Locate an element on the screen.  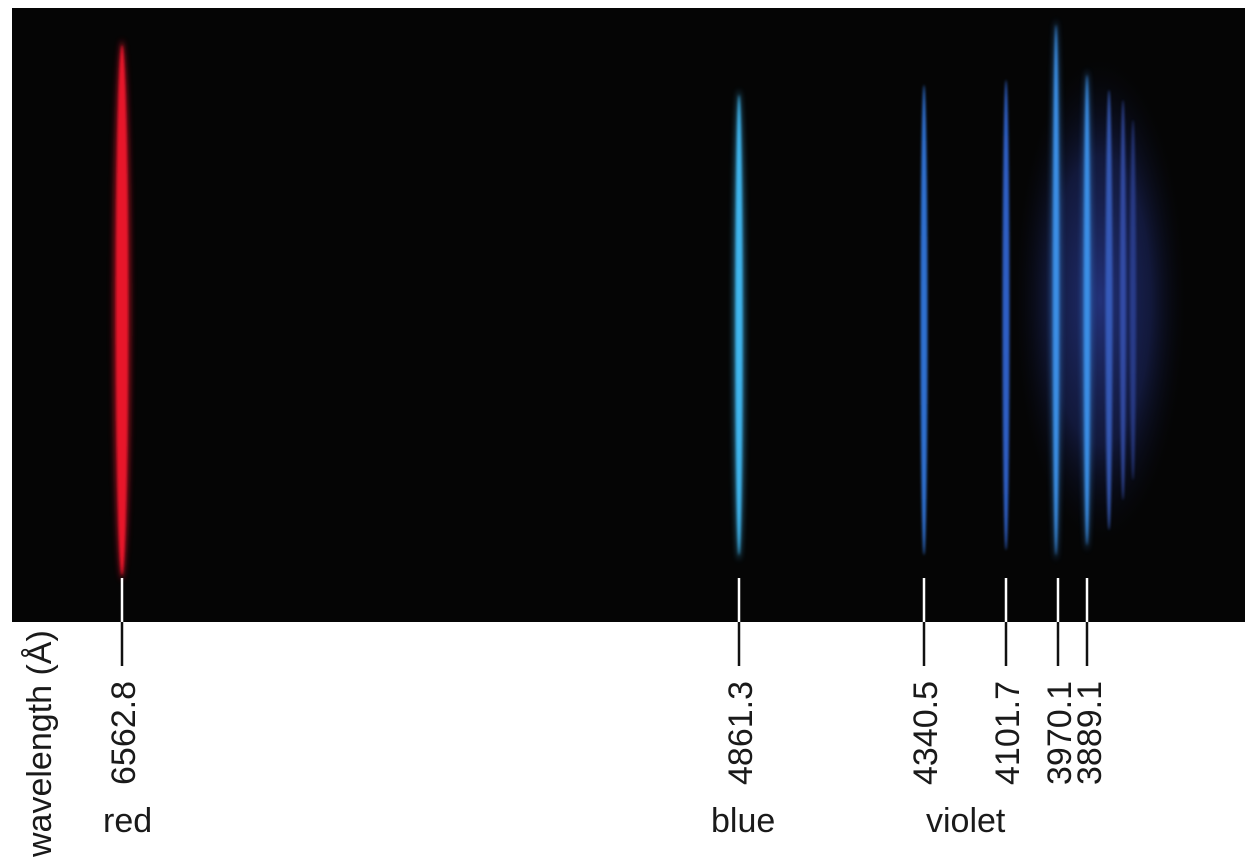
color-label-red: red is located at coordinates (127, 821).